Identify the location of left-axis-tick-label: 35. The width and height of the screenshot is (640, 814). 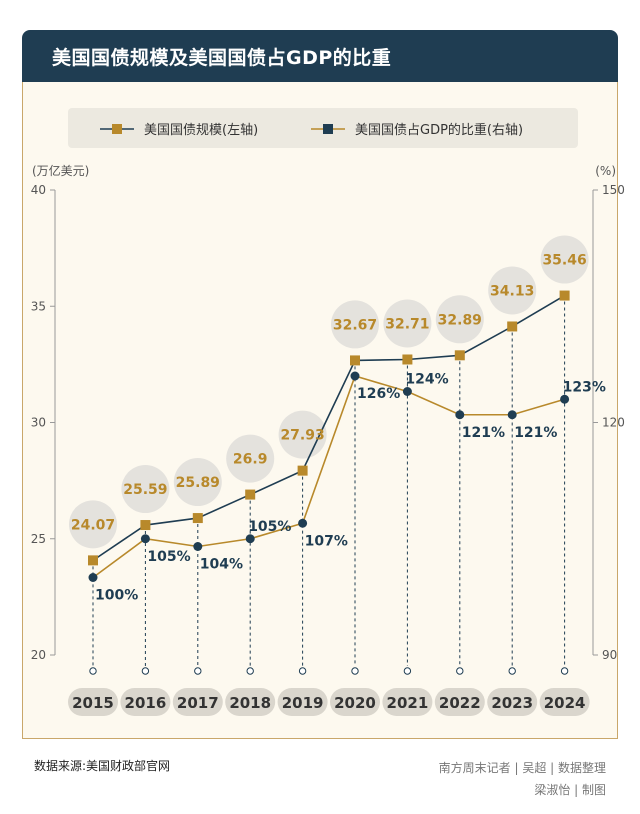
(38, 306).